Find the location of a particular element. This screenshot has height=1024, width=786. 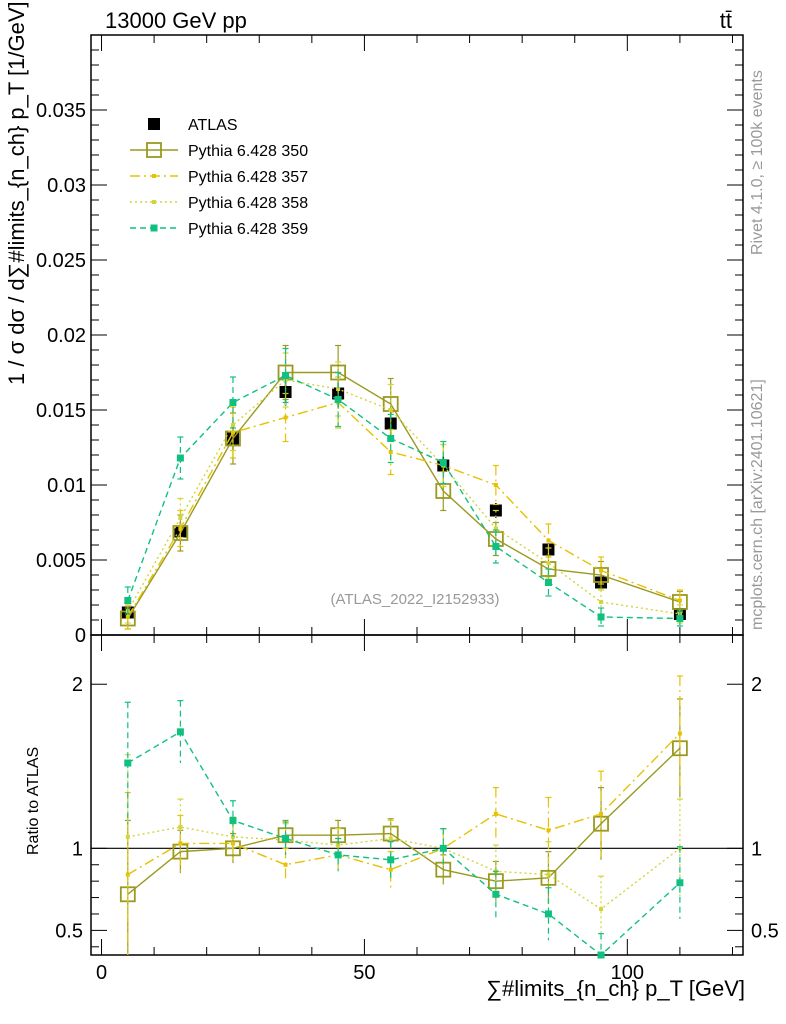

y-tick-label: 0.01 is located at coordinates (66, 486).